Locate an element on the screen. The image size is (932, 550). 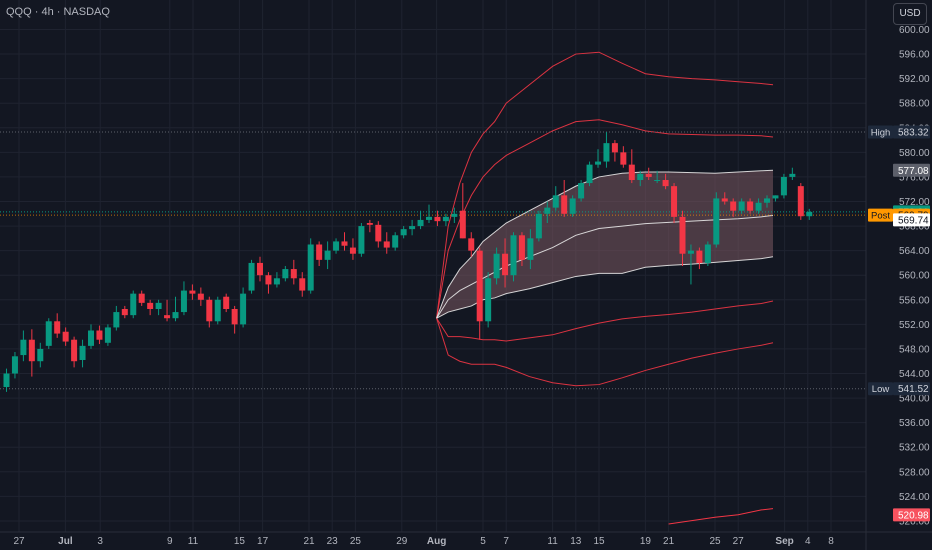
x-tick-label: 11 is located at coordinates (193, 541).